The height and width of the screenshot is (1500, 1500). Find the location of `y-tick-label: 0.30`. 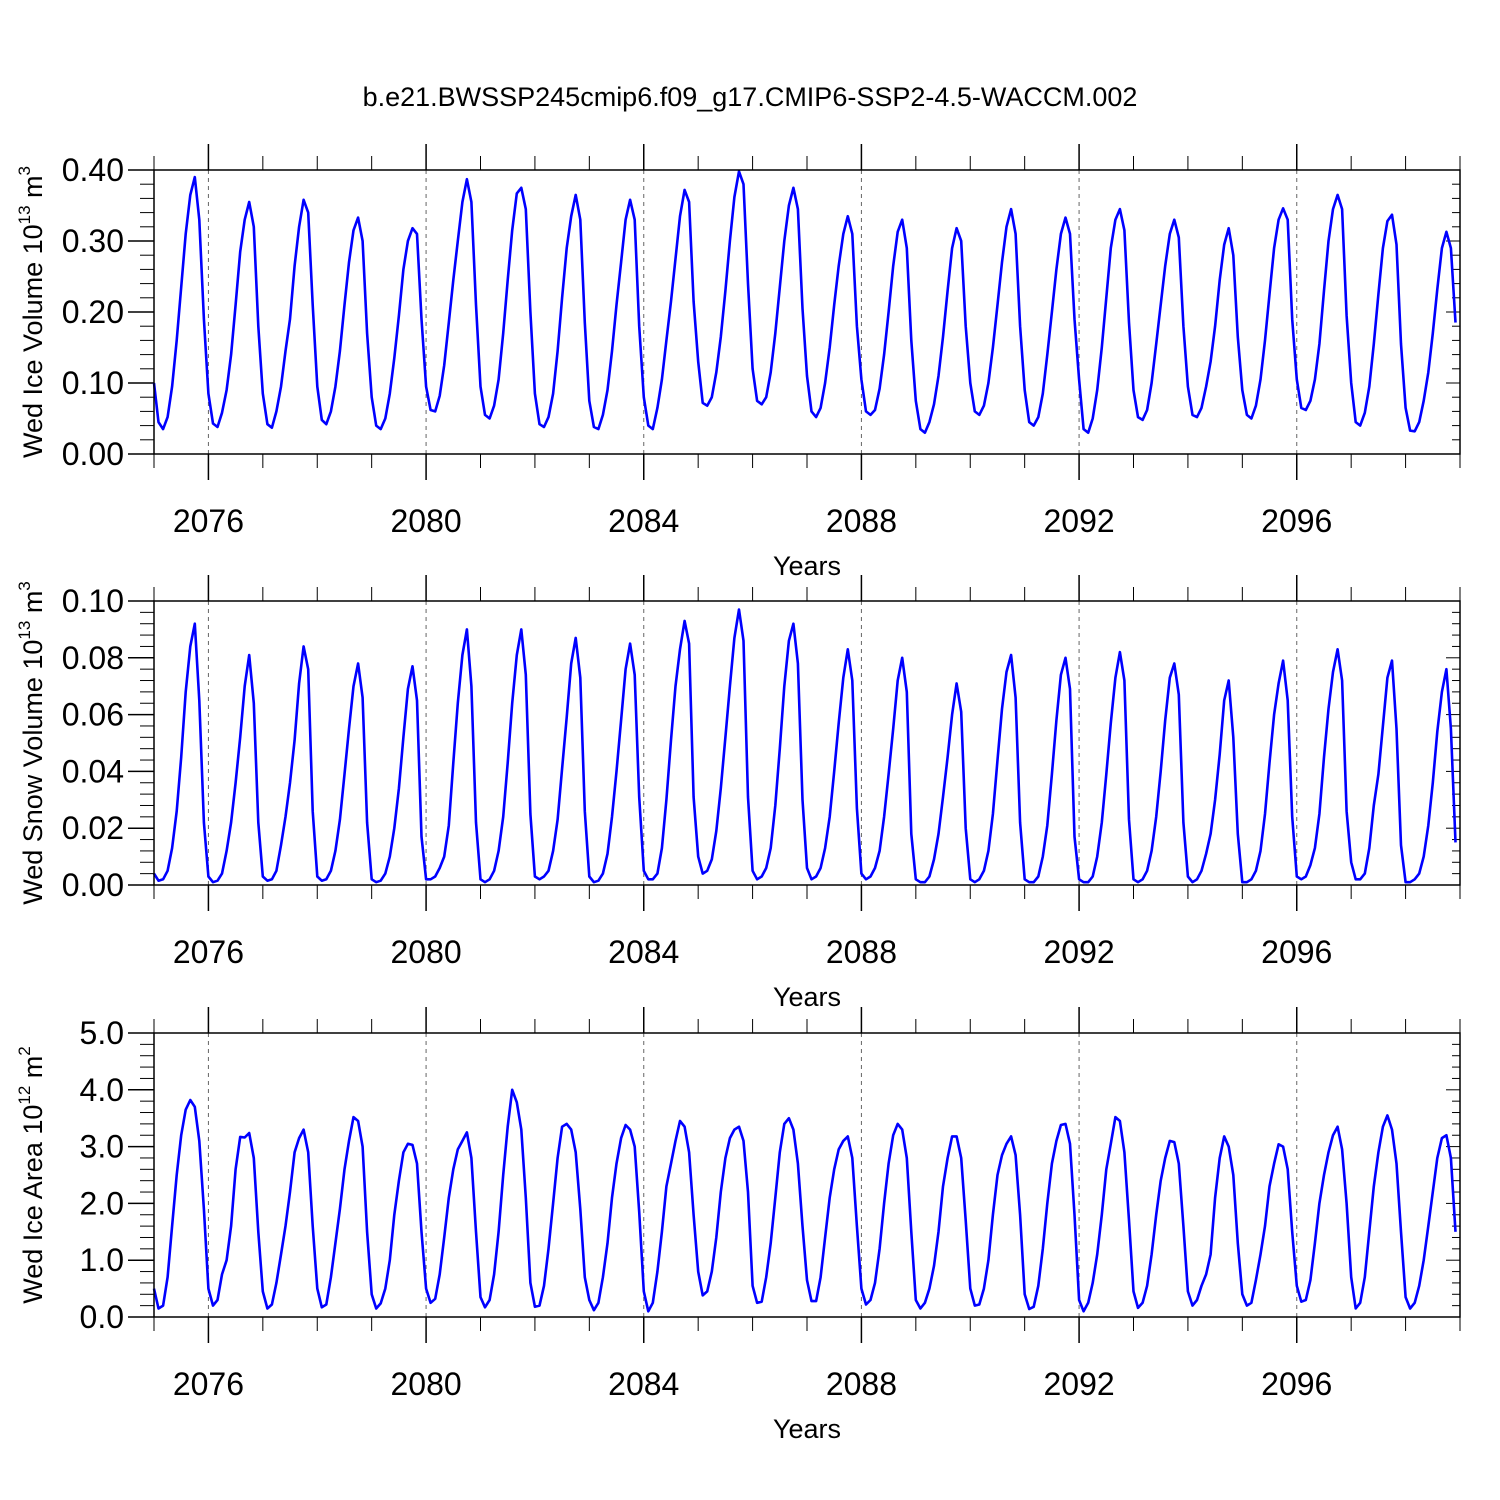

y-tick-label: 0.30 is located at coordinates (93, 241).